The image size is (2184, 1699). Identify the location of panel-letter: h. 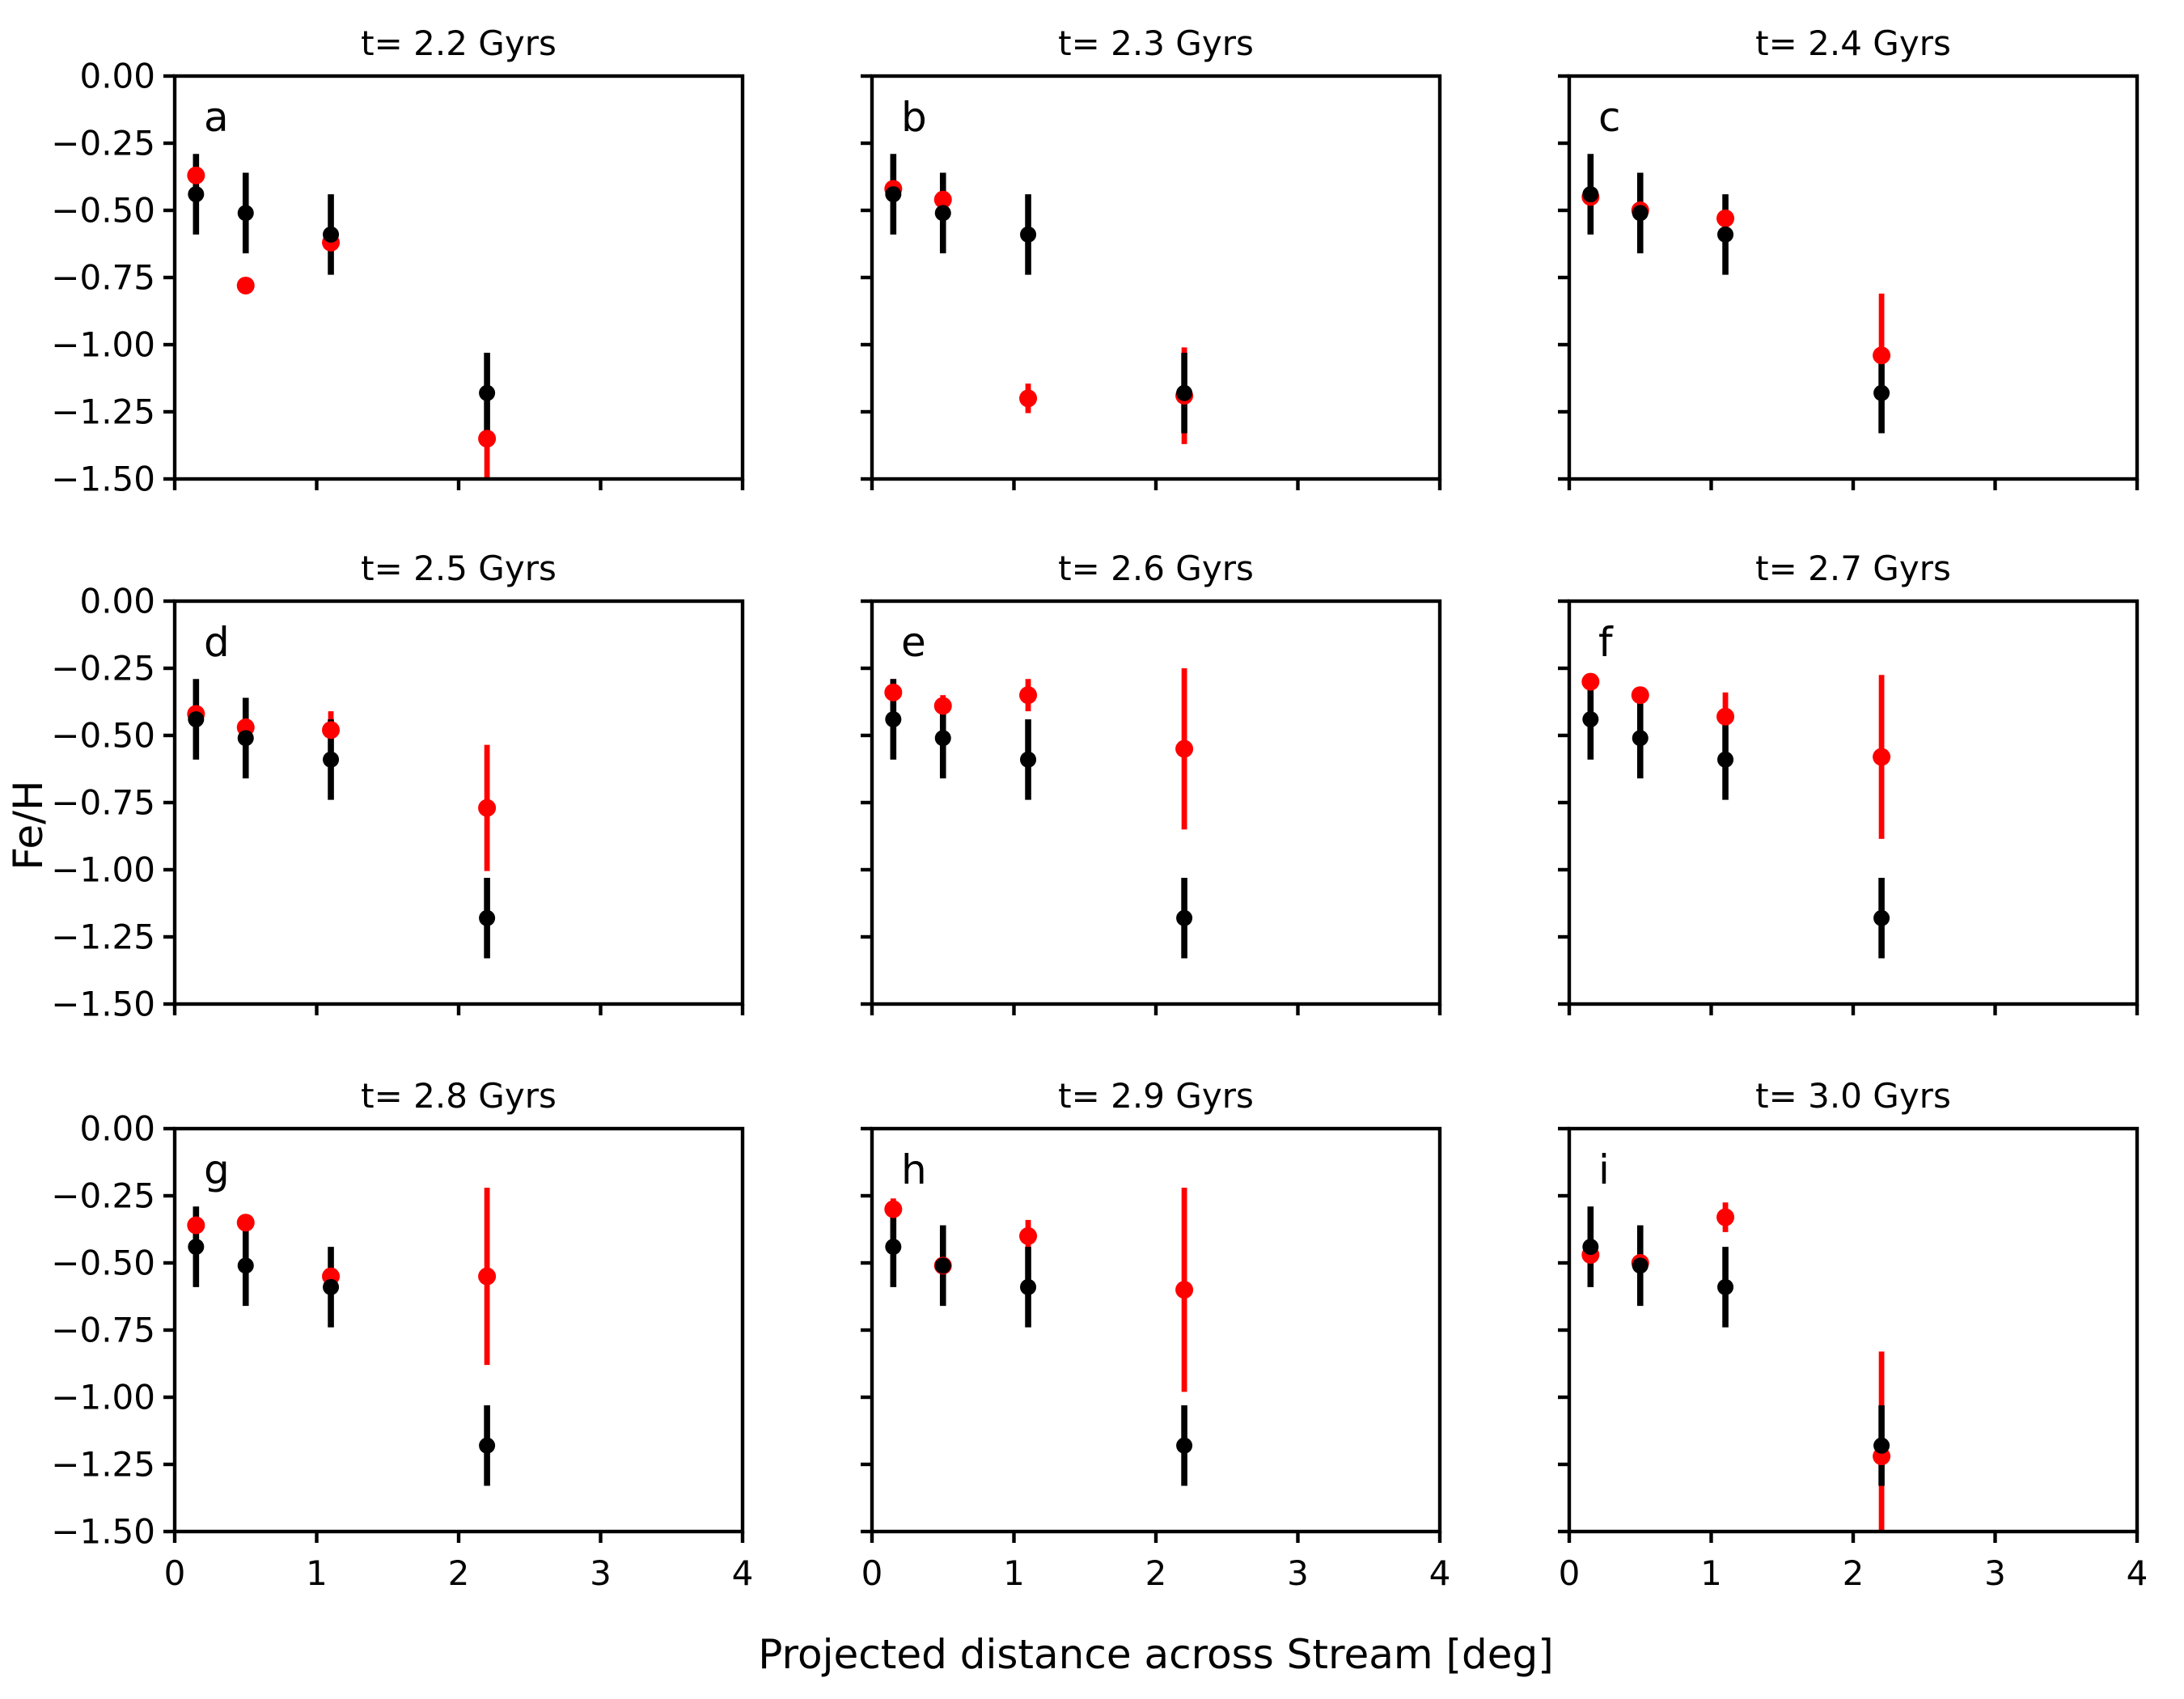
(914, 1169).